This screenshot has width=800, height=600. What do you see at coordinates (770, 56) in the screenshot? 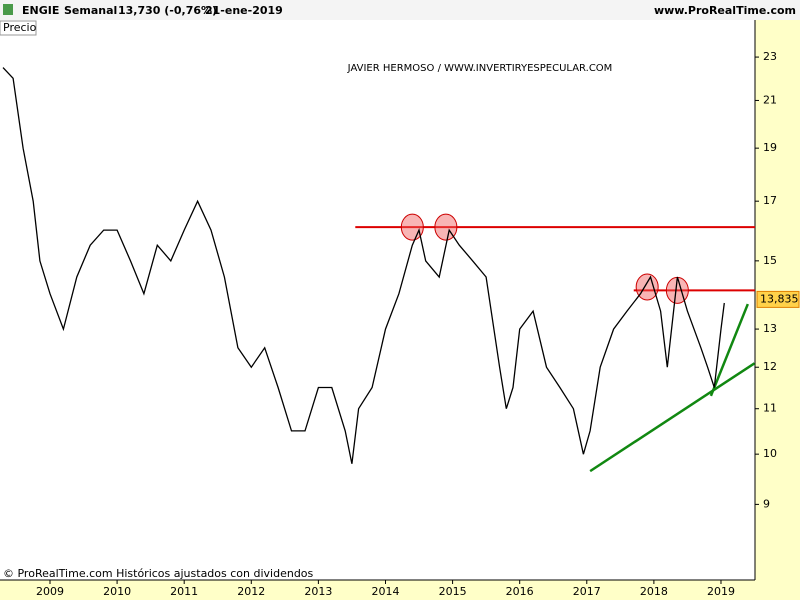
I see `y-tick-label: 23` at bounding box center [770, 56].